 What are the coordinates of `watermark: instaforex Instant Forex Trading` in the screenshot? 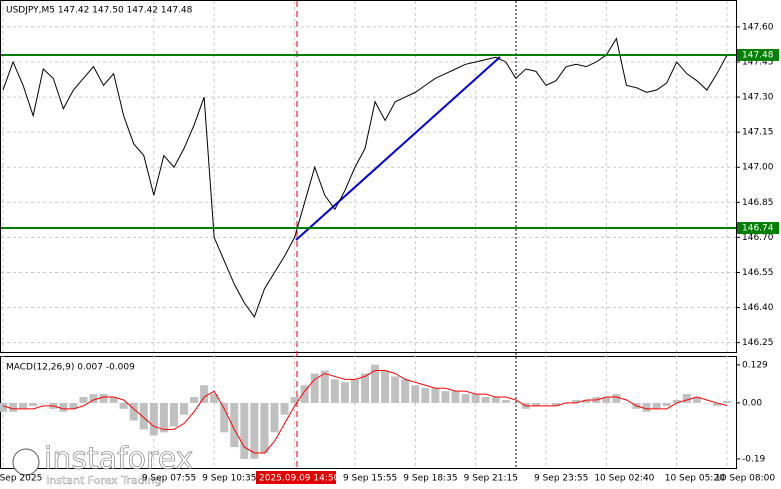 It's located at (103, 464).